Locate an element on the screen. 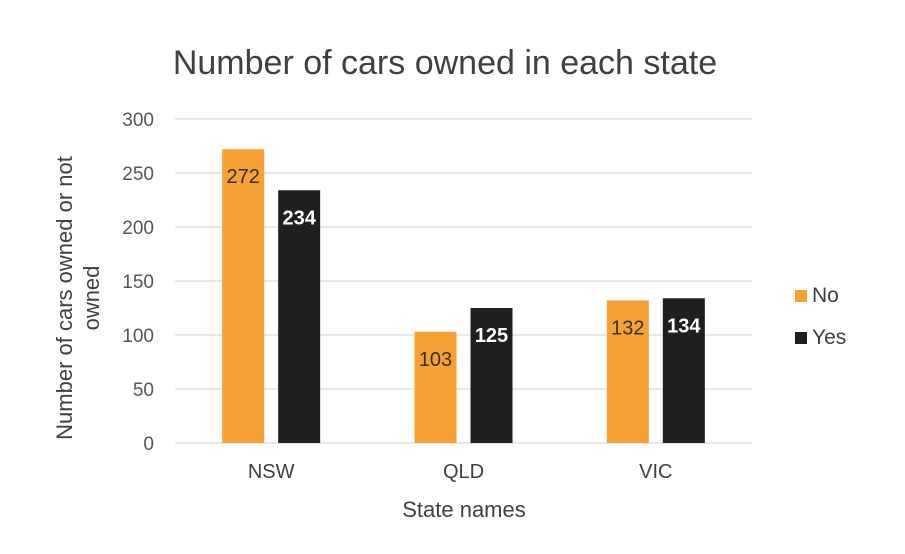 The image size is (905, 554). x-tick-label: NSW is located at coordinates (271, 472).